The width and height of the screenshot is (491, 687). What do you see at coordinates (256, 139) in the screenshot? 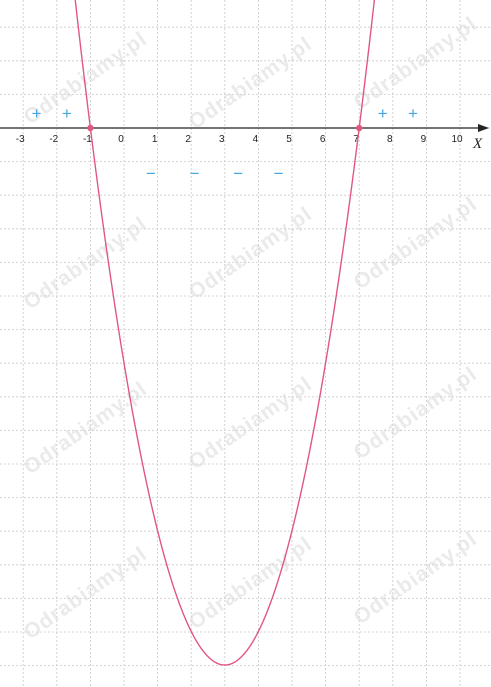
I see `x-tick-label: 4` at bounding box center [256, 139].